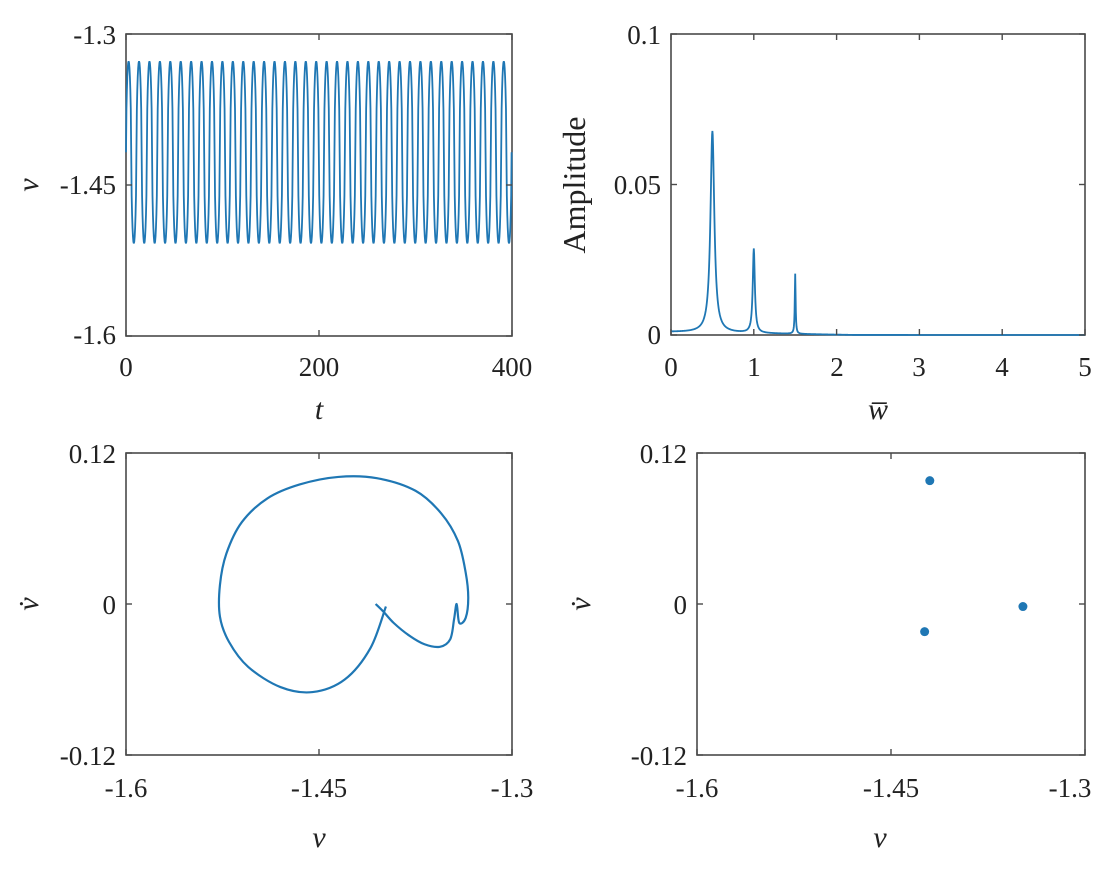  Describe the element at coordinates (878, 409) in the screenshot. I see `x-axis-title: w̅` at that location.